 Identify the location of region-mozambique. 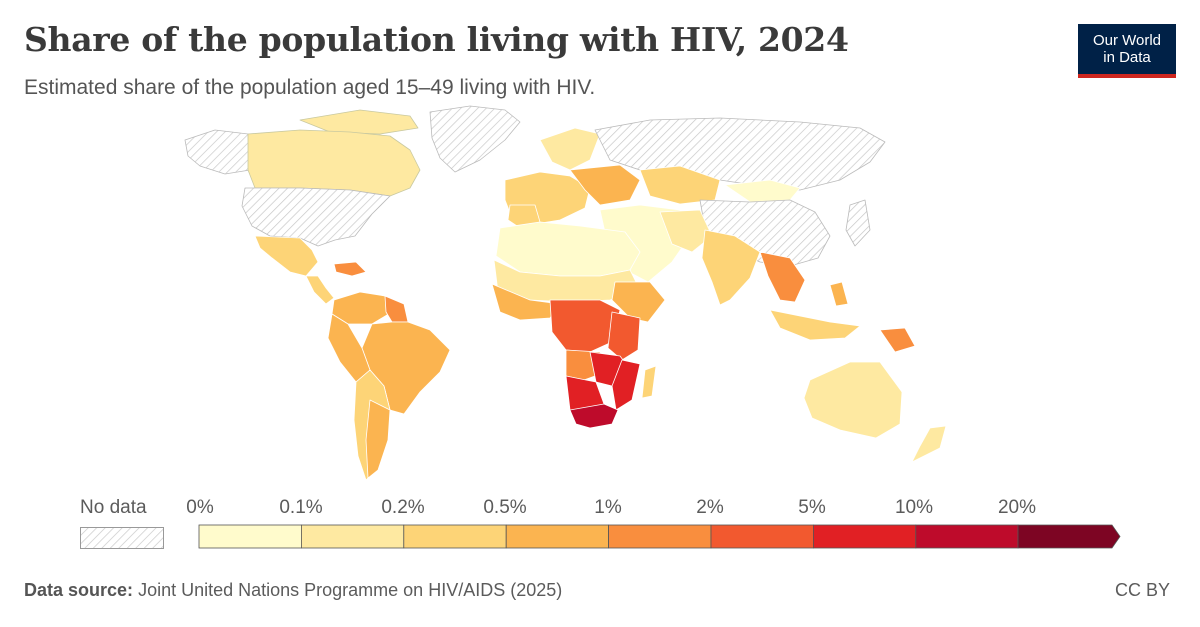
(626, 385).